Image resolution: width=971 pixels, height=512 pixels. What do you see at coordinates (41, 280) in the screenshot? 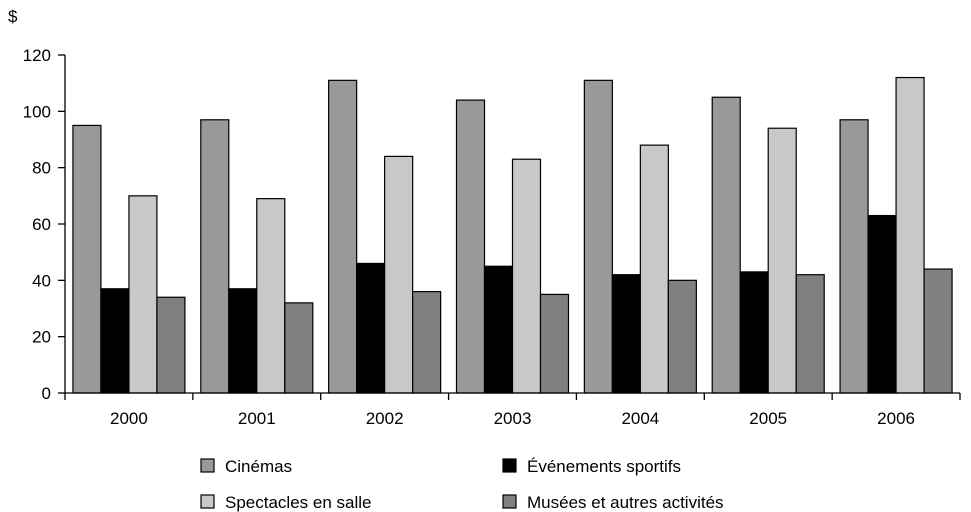
I see `y-tick-label: 40` at bounding box center [41, 280].